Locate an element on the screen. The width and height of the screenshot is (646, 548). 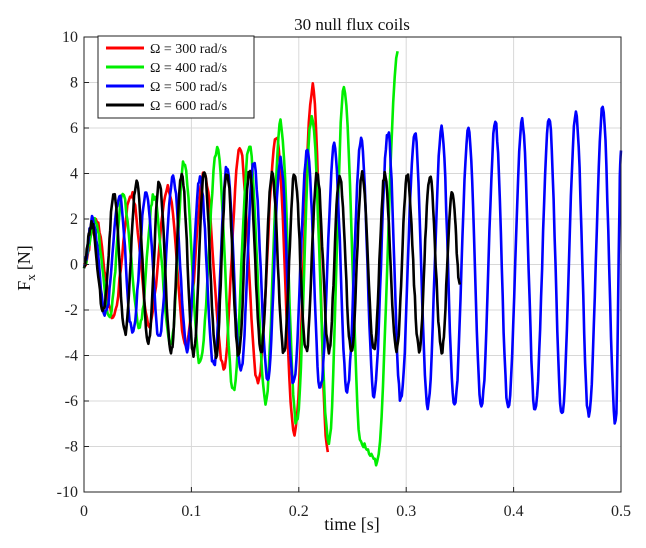
y-axis-label-main: F is located at coordinates (24, 286).